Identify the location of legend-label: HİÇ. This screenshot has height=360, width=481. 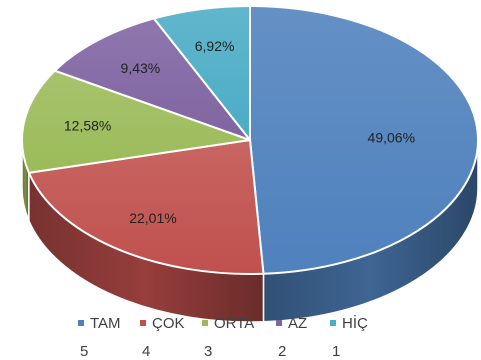
(355, 323).